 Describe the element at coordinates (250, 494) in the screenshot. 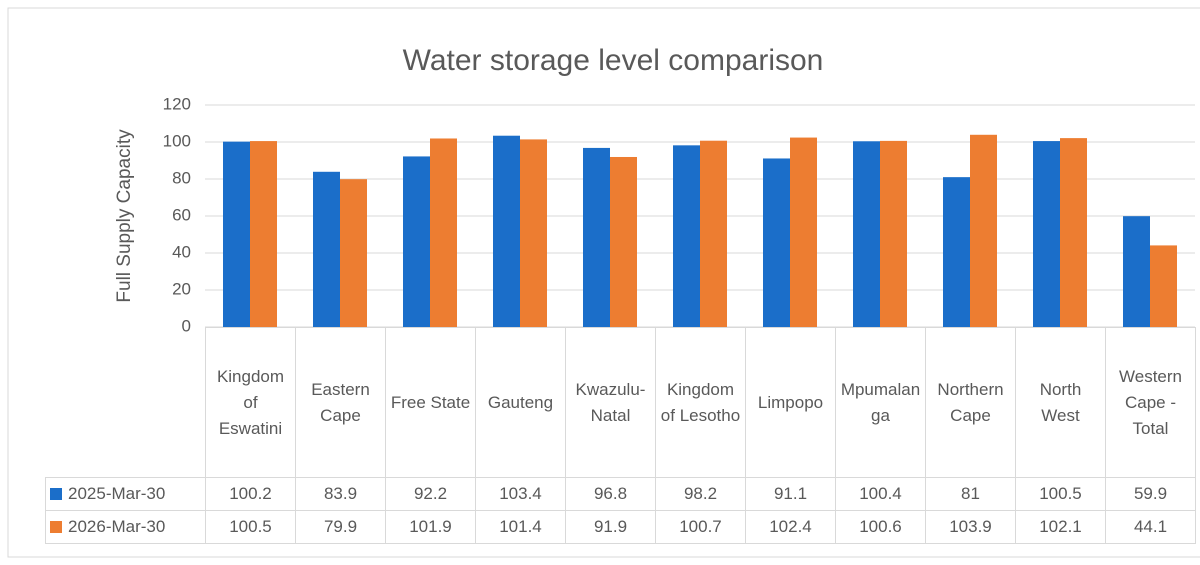

I see `table-value: 100.2` at that location.